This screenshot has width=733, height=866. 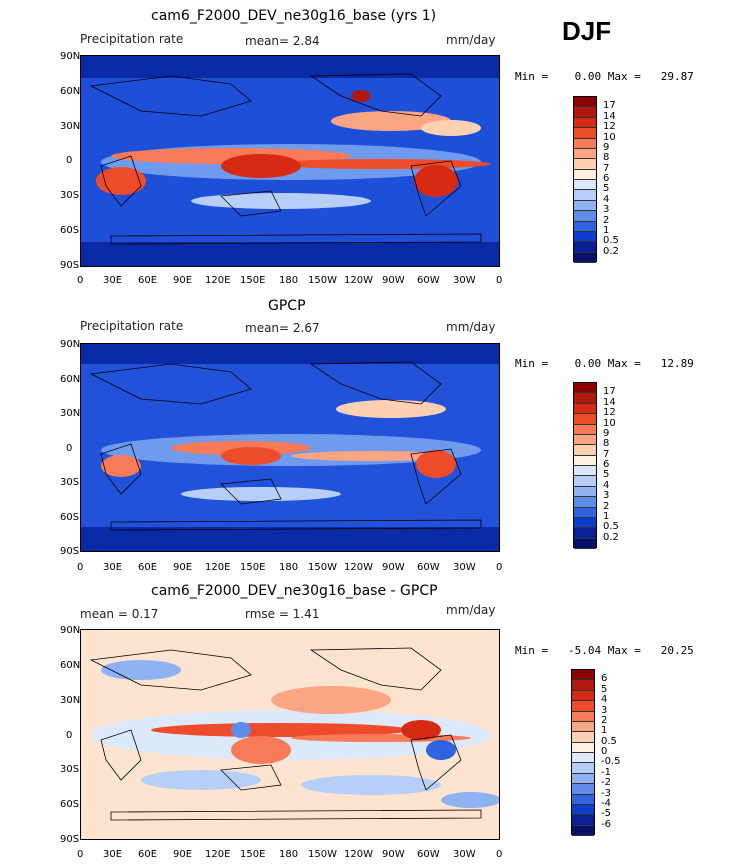 What do you see at coordinates (606, 772) in the screenshot?
I see `colorbar-label: -1` at bounding box center [606, 772].